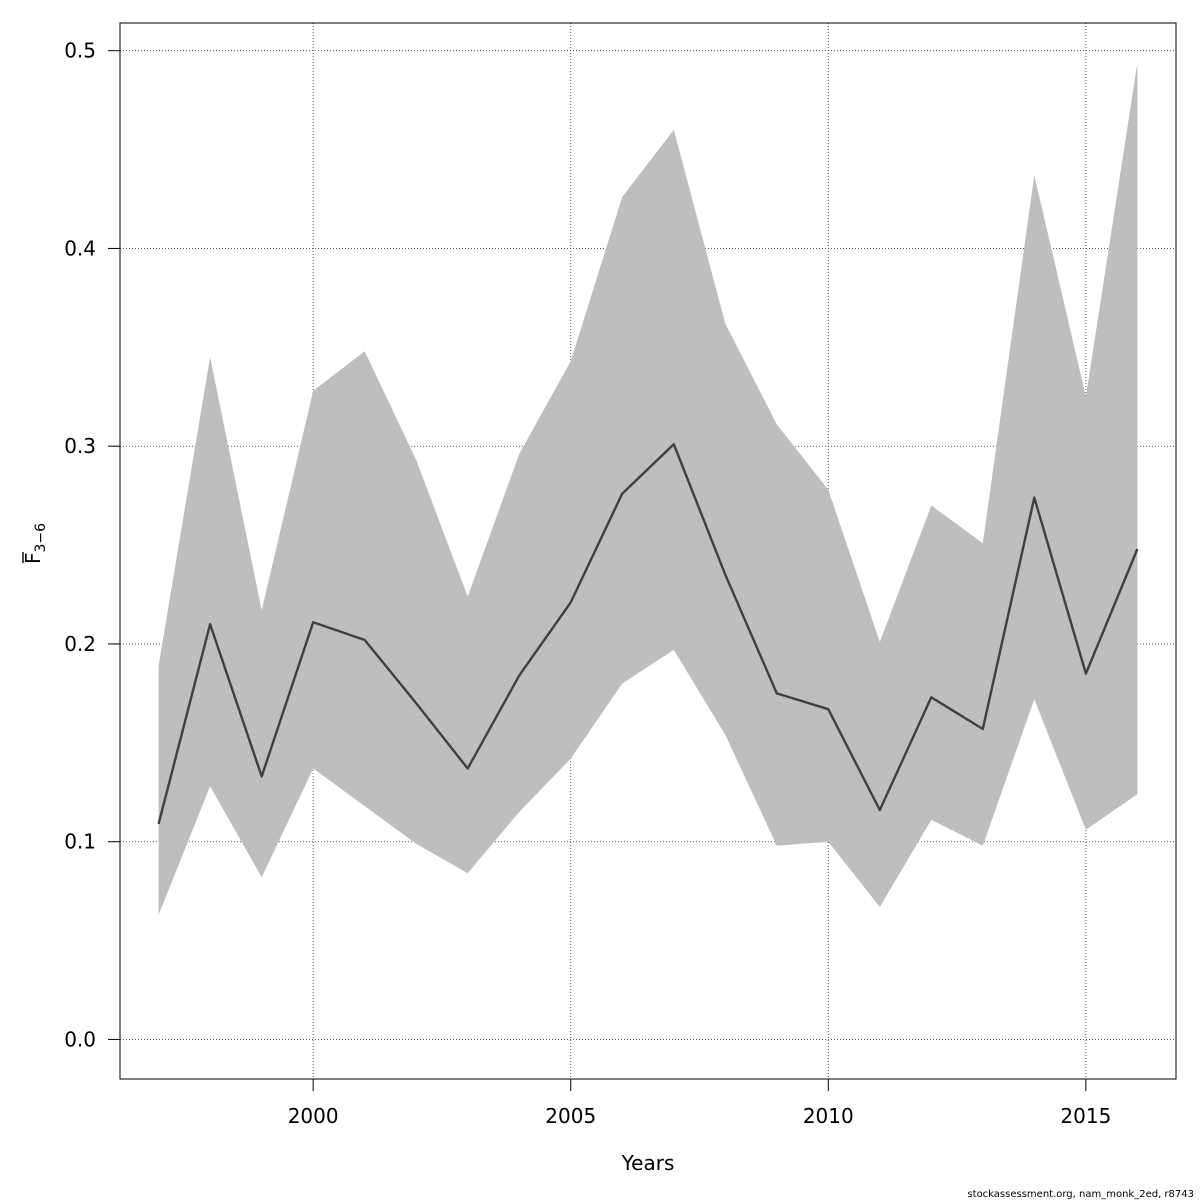 This screenshot has height=1200, width=1200. Describe the element at coordinates (33, 558) in the screenshot. I see `y-axis-title-main: F` at that location.